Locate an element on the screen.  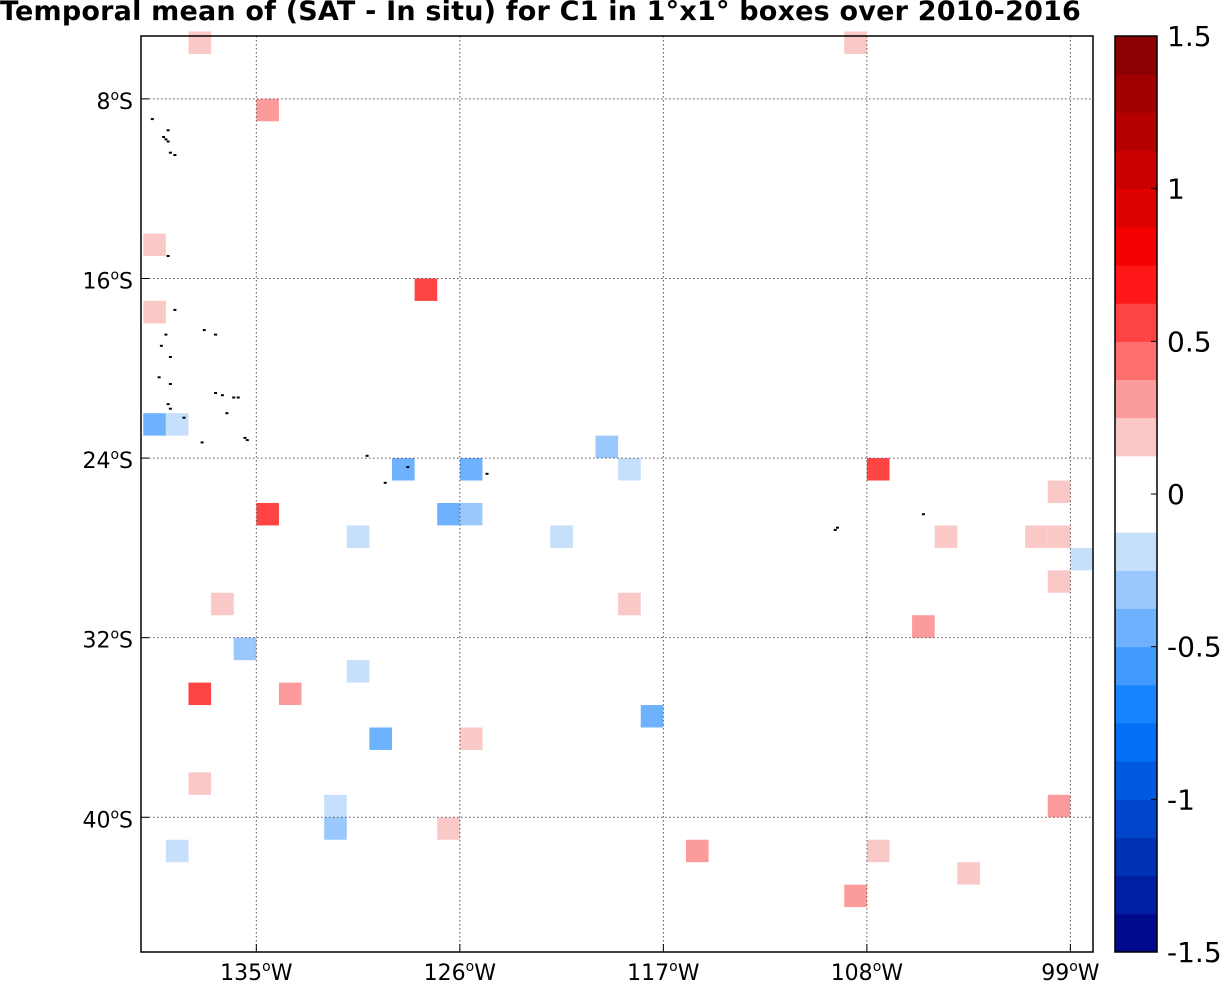
y-tick-label: 16oS is located at coordinates (107, 280).